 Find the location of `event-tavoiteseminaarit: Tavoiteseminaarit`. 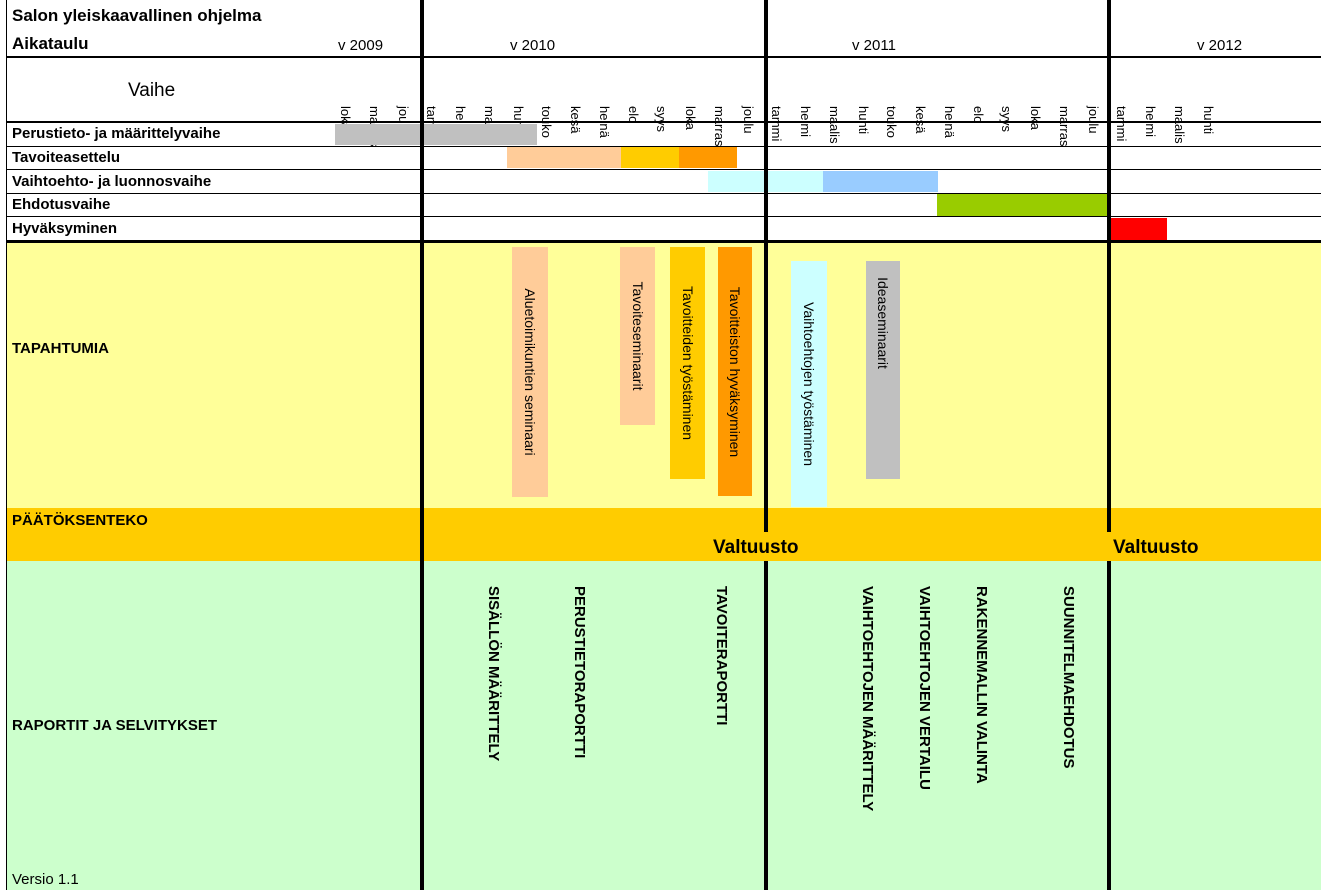

event-tavoiteseminaarit: Tavoiteseminaarit is located at coordinates (637, 336).